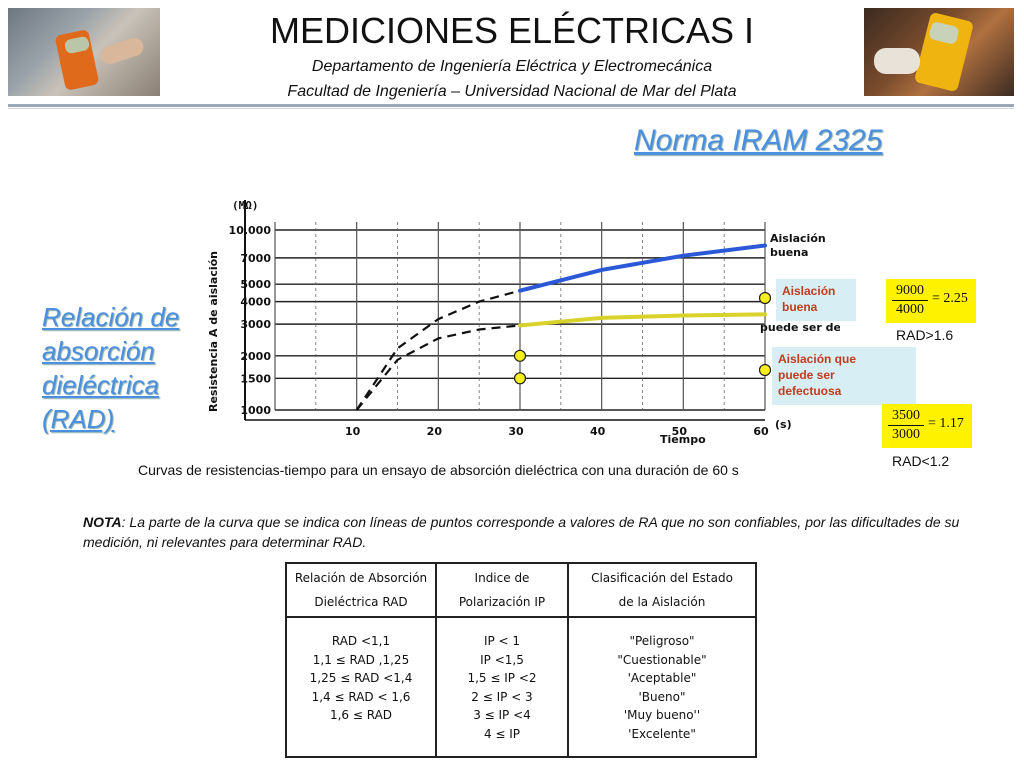 The height and width of the screenshot is (768, 1024). What do you see at coordinates (255, 284) in the screenshot?
I see `y-tick-label: 5000` at bounding box center [255, 284].